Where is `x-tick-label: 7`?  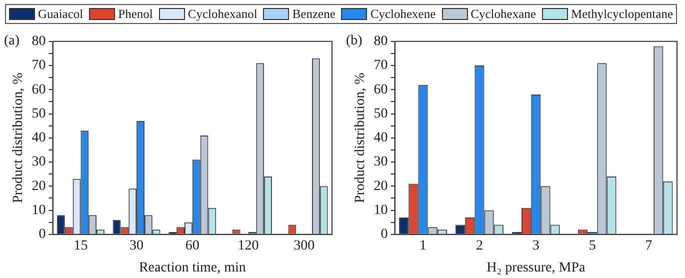
x-tick-label: 7 is located at coordinates (648, 246).